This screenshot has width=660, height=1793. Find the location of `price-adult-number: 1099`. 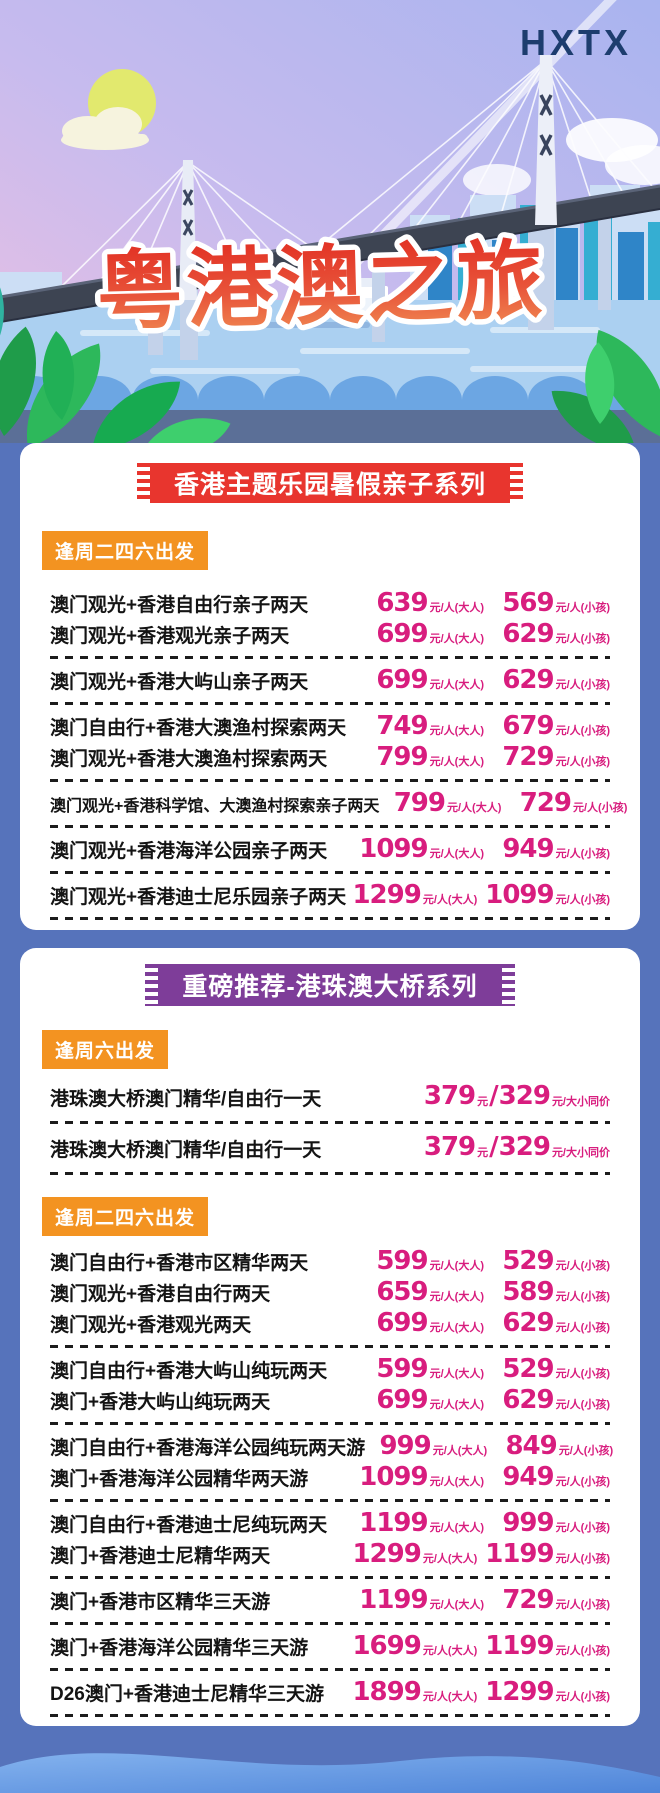

price-adult-number: 1099 is located at coordinates (393, 848).